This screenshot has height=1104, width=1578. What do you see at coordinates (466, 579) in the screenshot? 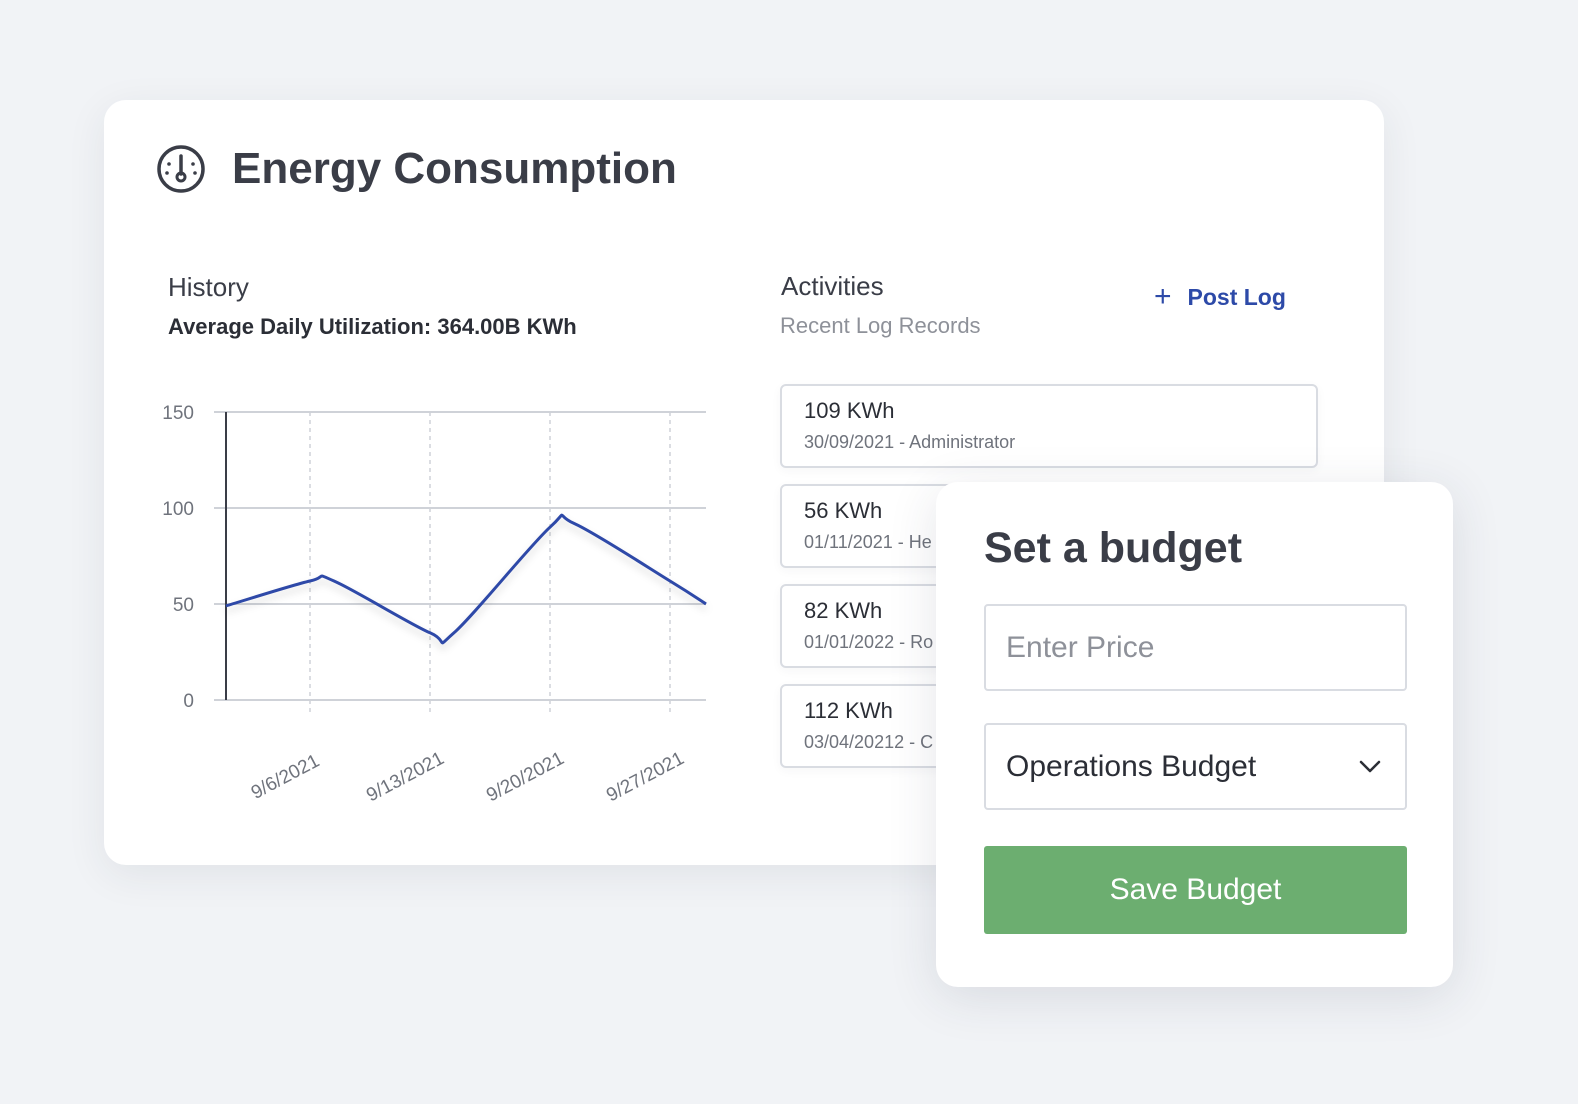
I see `series-line` at bounding box center [466, 579].